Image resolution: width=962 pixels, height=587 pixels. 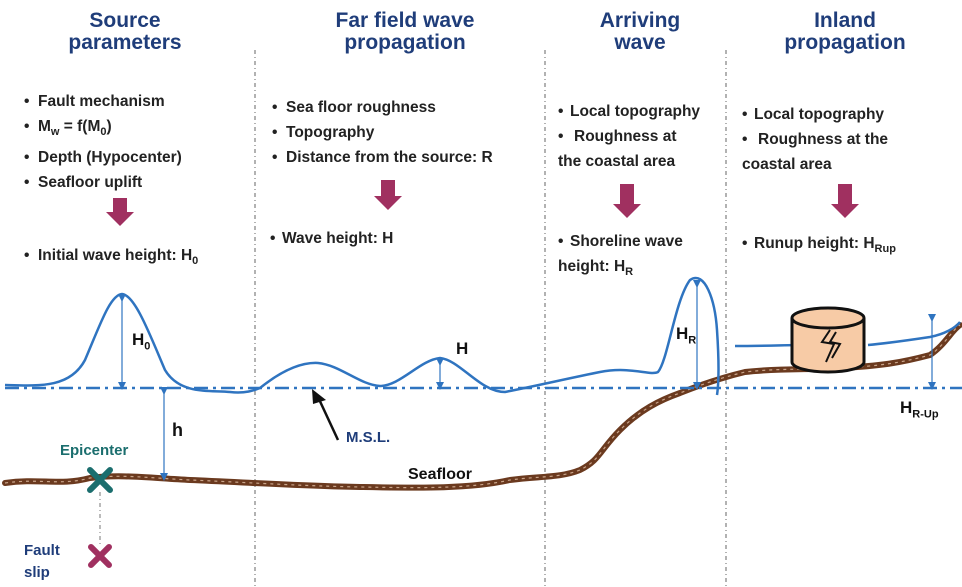 I want to click on list-item: • Sea floor roughness, so click(x=354, y=107).